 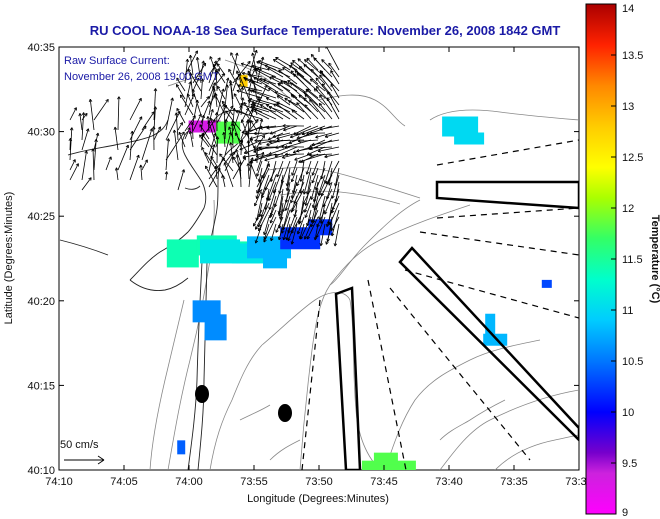 I want to click on scale-arrow-label: 50 cm/s, so click(x=79, y=445).